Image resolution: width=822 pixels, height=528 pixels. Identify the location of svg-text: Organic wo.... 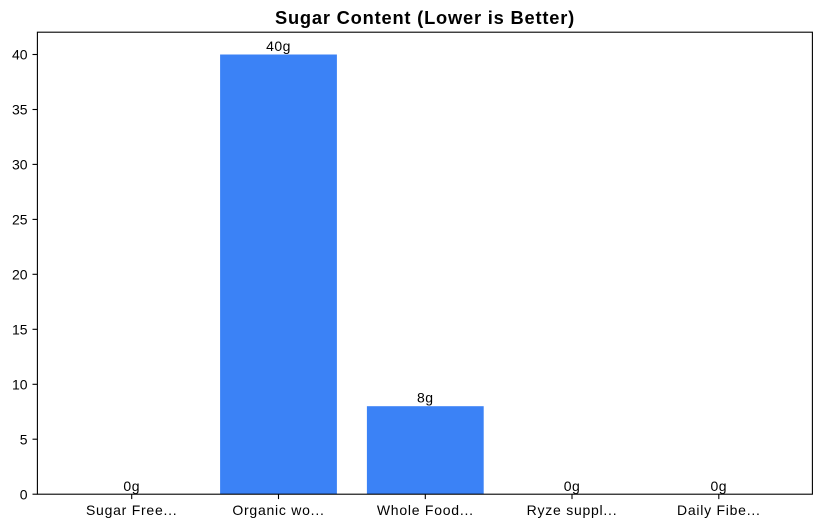
(278, 510).